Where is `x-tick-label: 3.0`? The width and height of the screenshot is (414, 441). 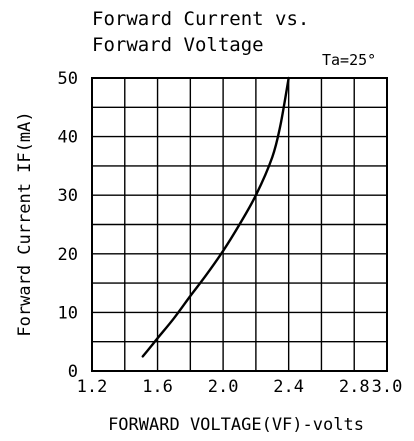 x-tick-label: 3.0 is located at coordinates (387, 387).